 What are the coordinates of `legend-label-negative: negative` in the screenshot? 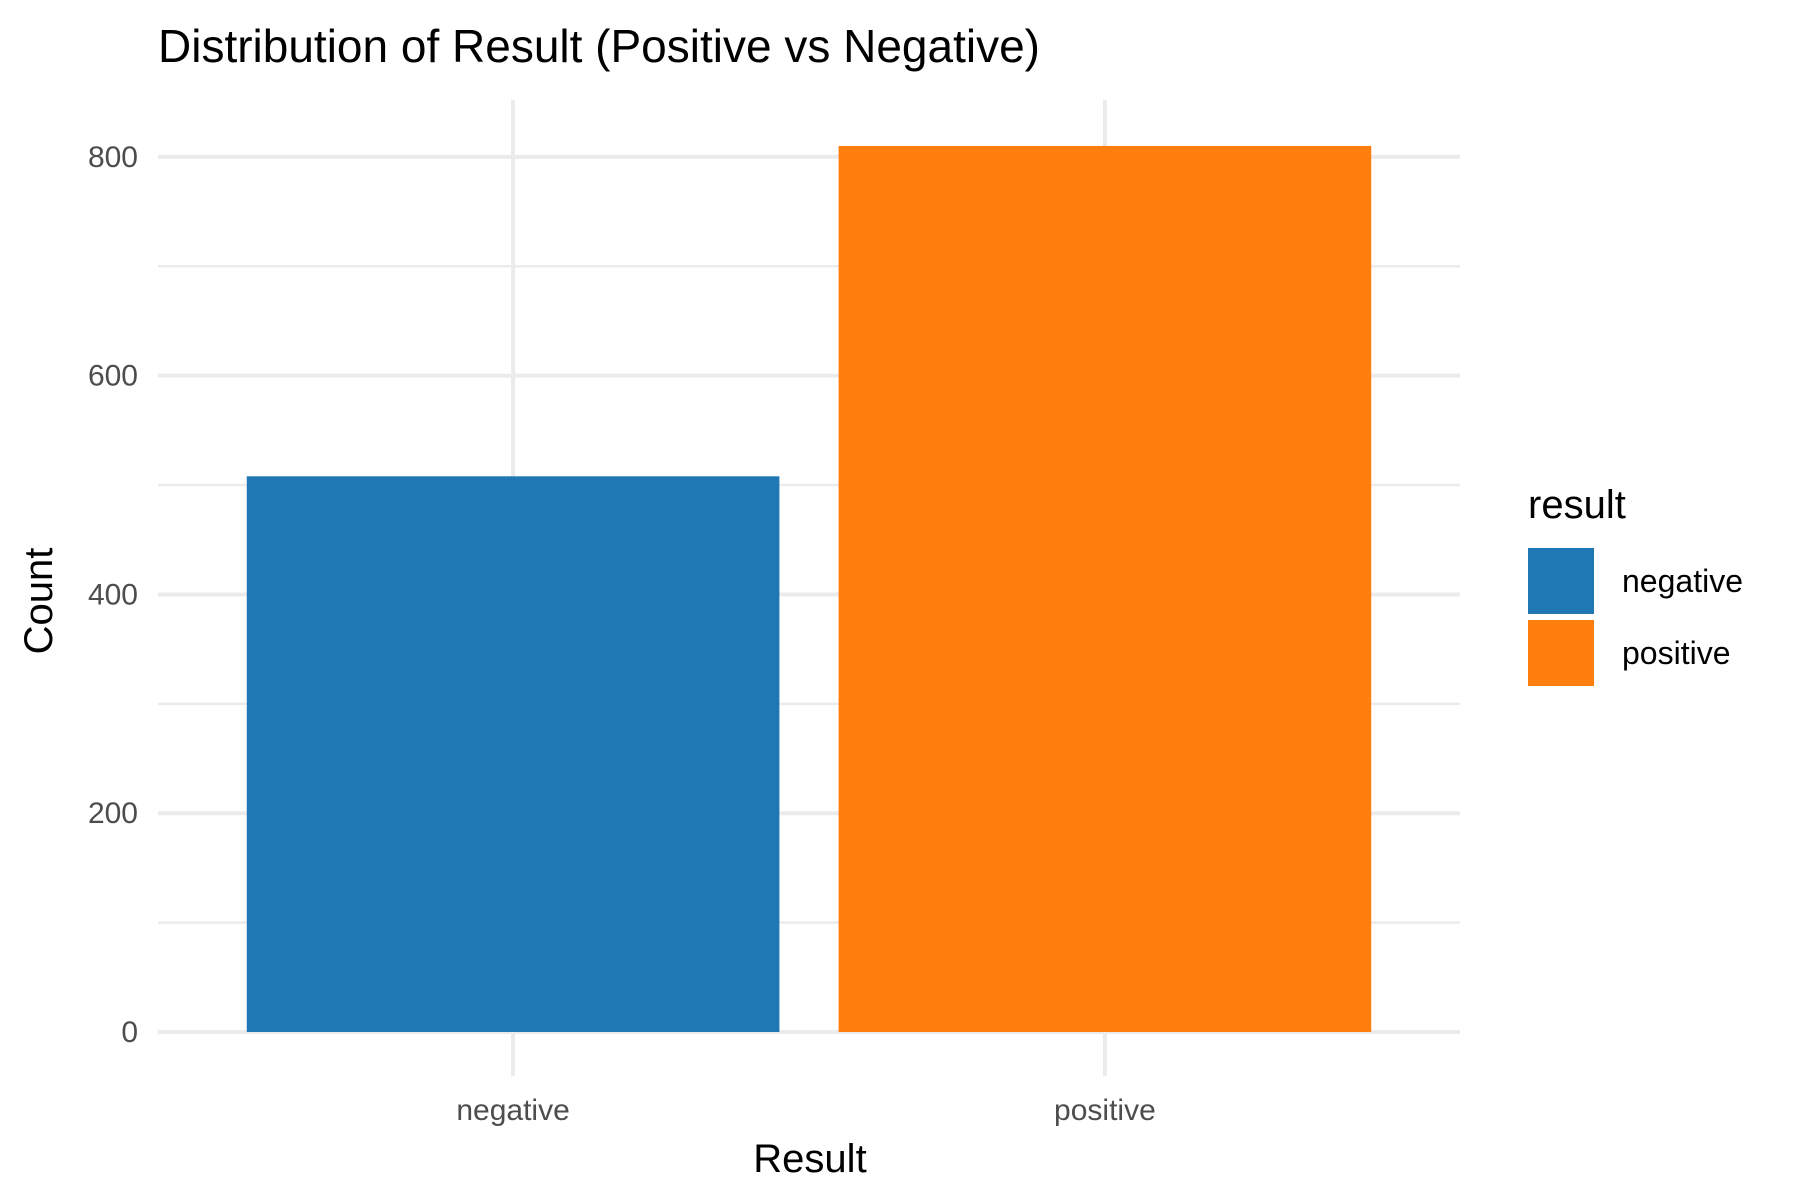 It's located at (1682, 581).